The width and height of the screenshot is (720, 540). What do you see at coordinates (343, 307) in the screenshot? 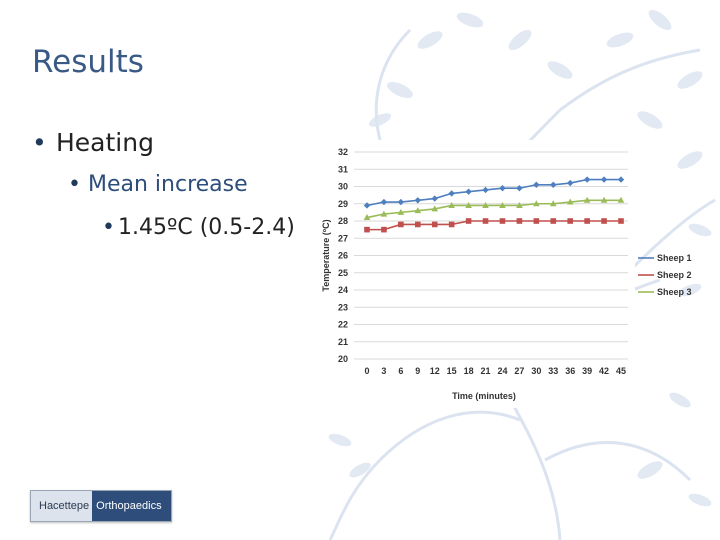
I see `y-tick-label: 23` at bounding box center [343, 307].